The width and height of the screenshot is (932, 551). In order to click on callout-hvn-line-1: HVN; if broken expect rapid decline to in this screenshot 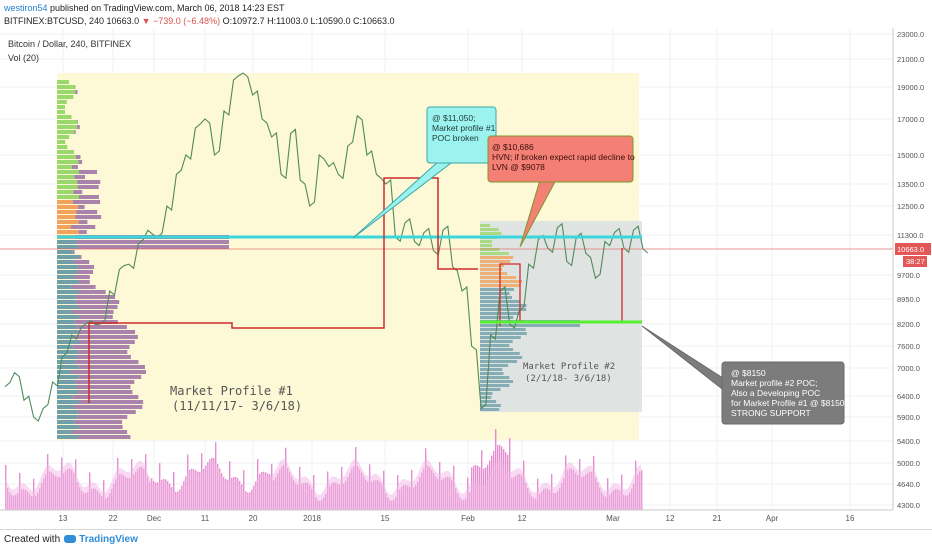, I will do `click(563, 157)`.